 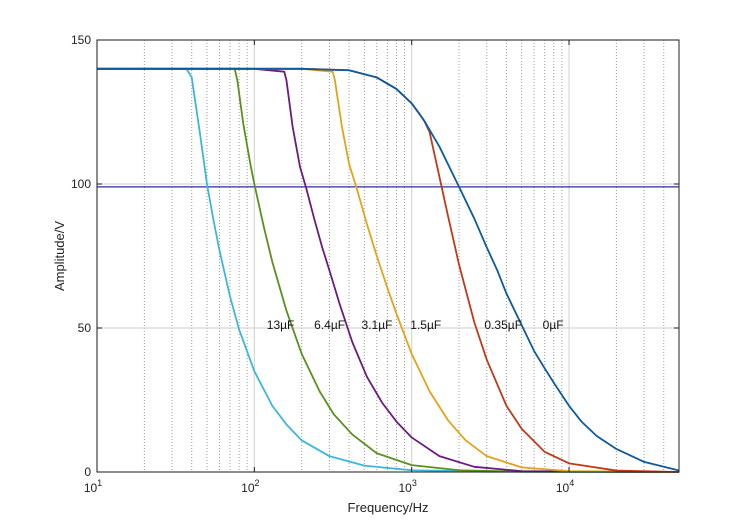 I want to click on y-tick-label: 100, so click(x=81, y=184).